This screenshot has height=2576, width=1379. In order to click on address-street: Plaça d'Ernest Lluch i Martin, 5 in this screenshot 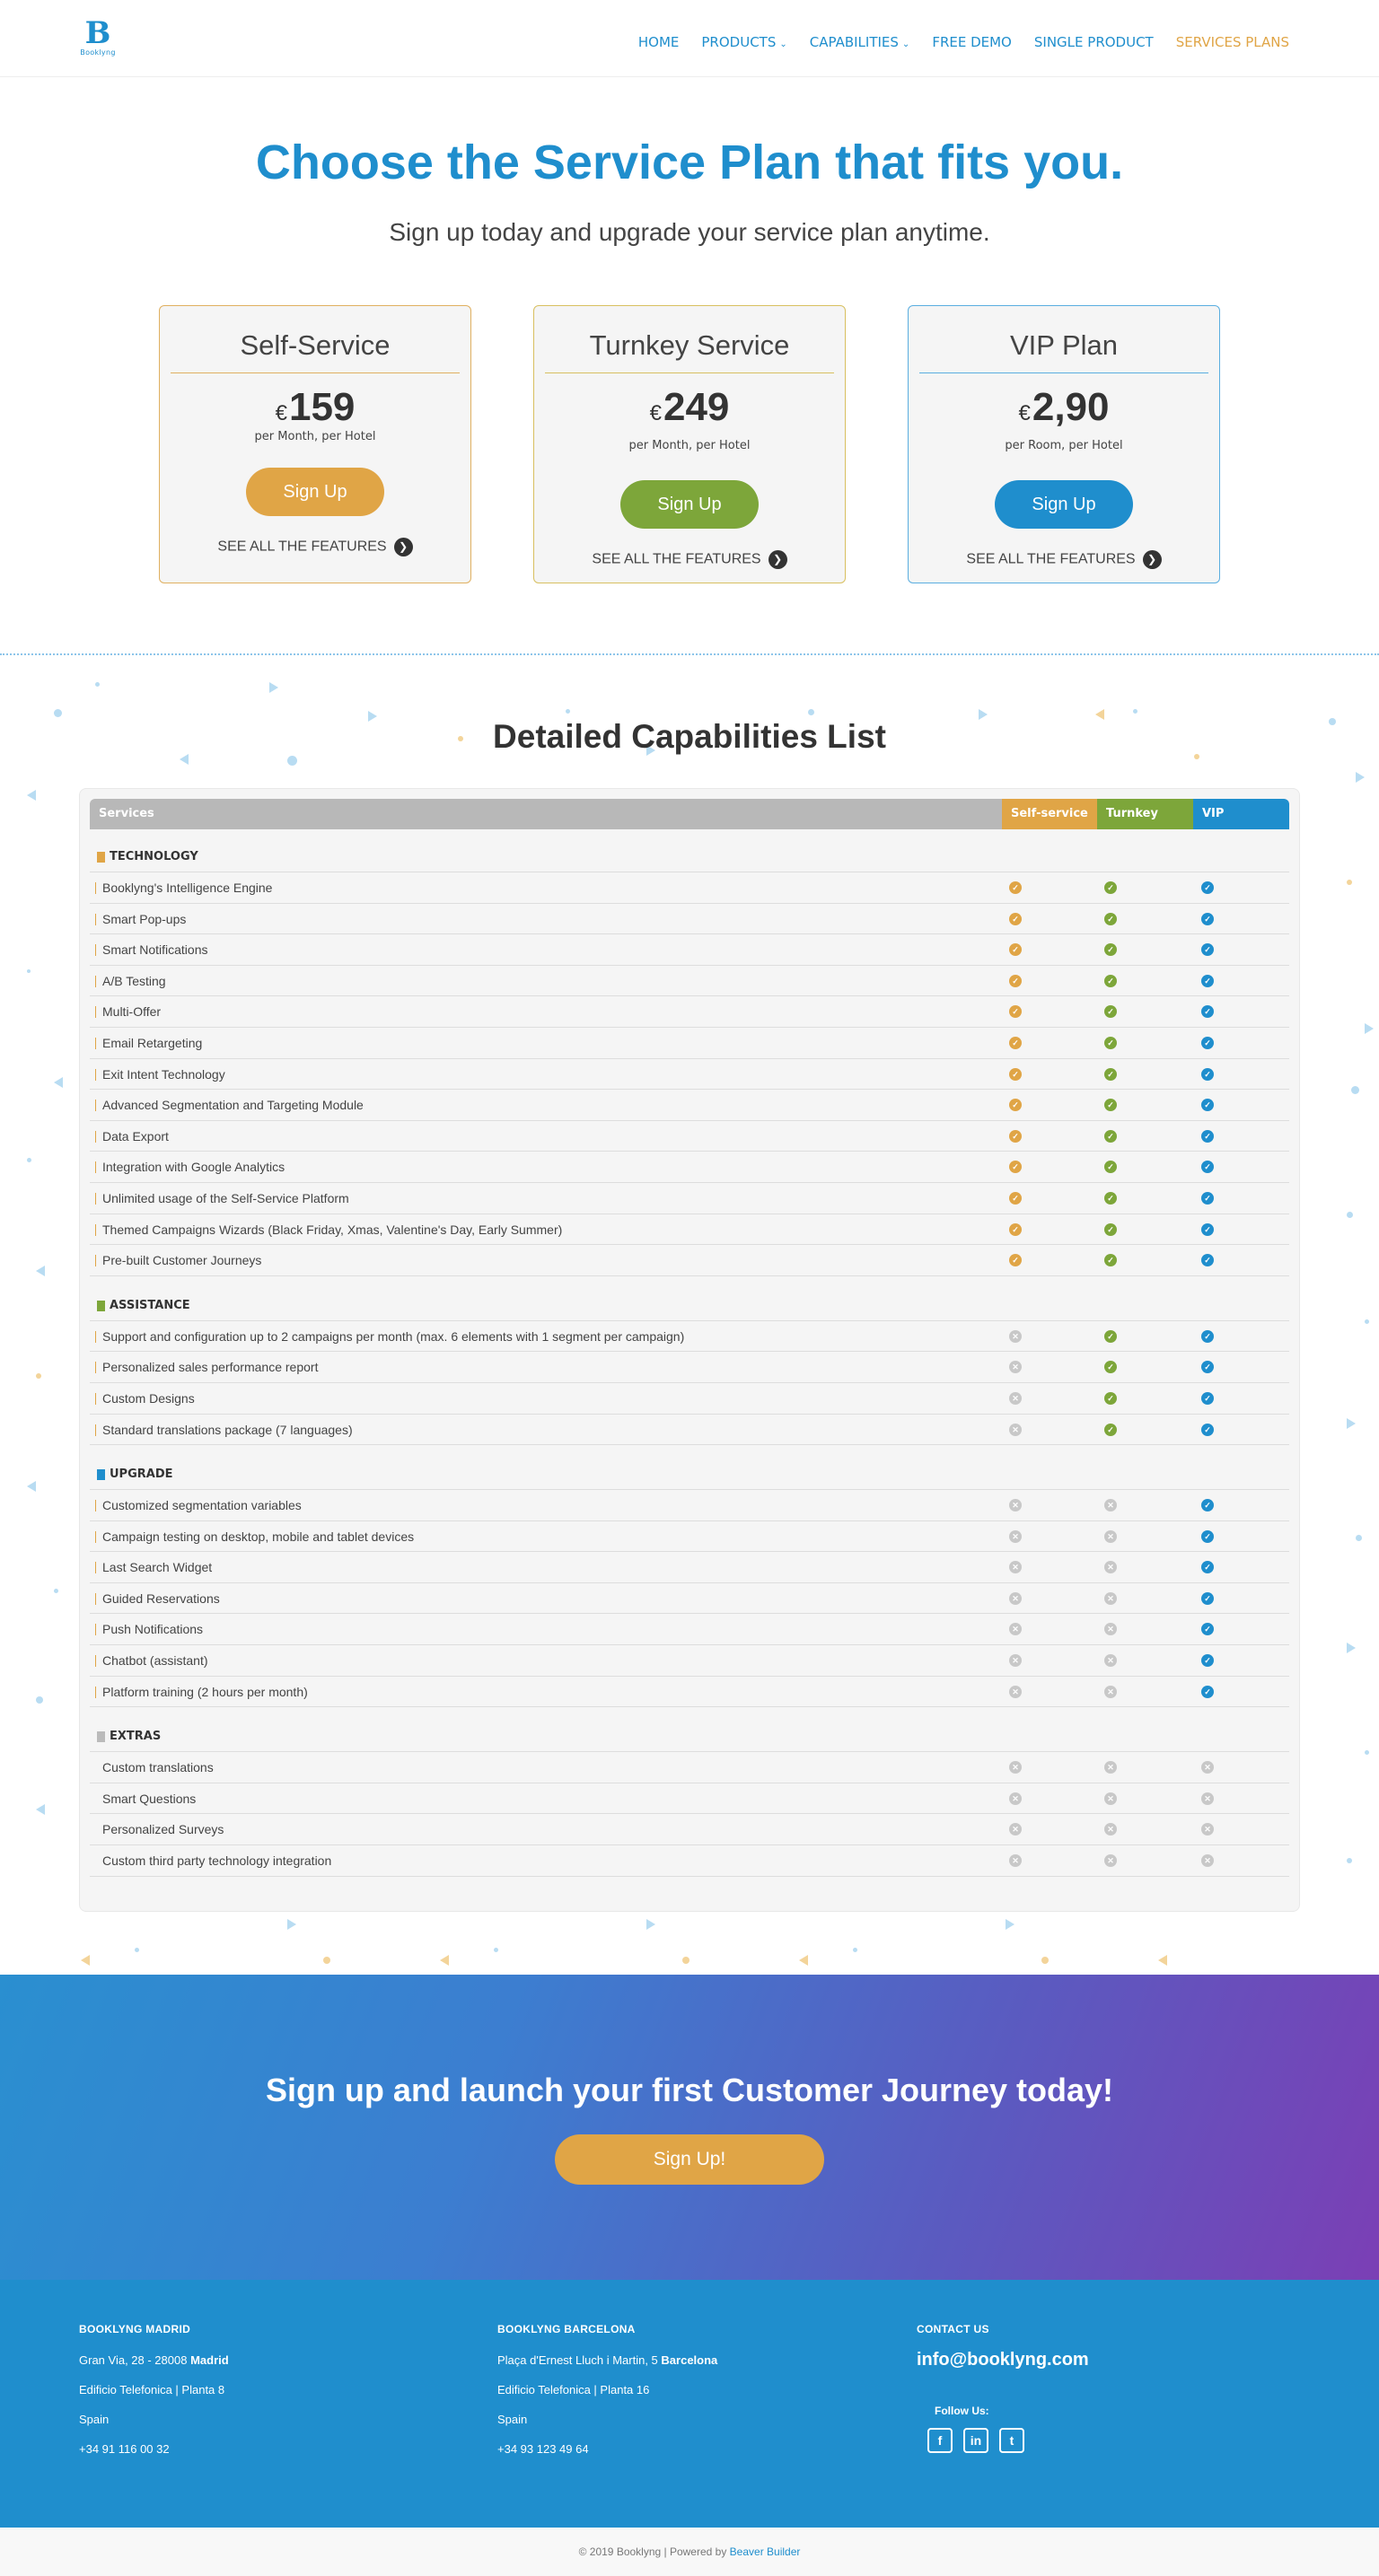, I will do `click(579, 2360)`.